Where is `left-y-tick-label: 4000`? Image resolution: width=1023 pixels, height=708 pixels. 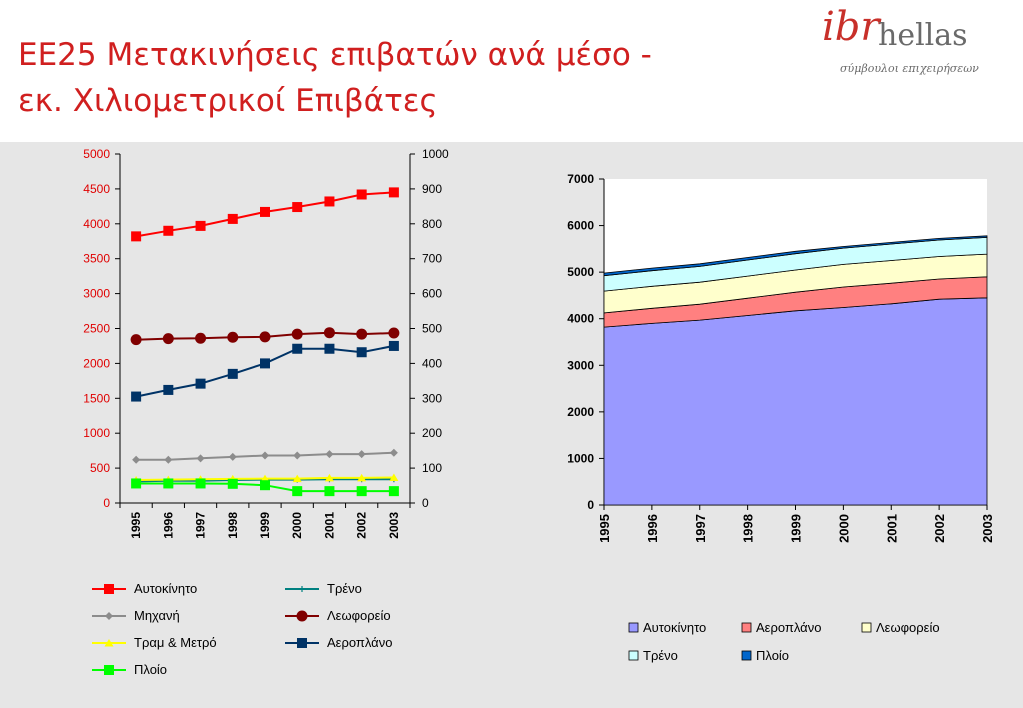 left-y-tick-label: 4000 is located at coordinates (96, 224).